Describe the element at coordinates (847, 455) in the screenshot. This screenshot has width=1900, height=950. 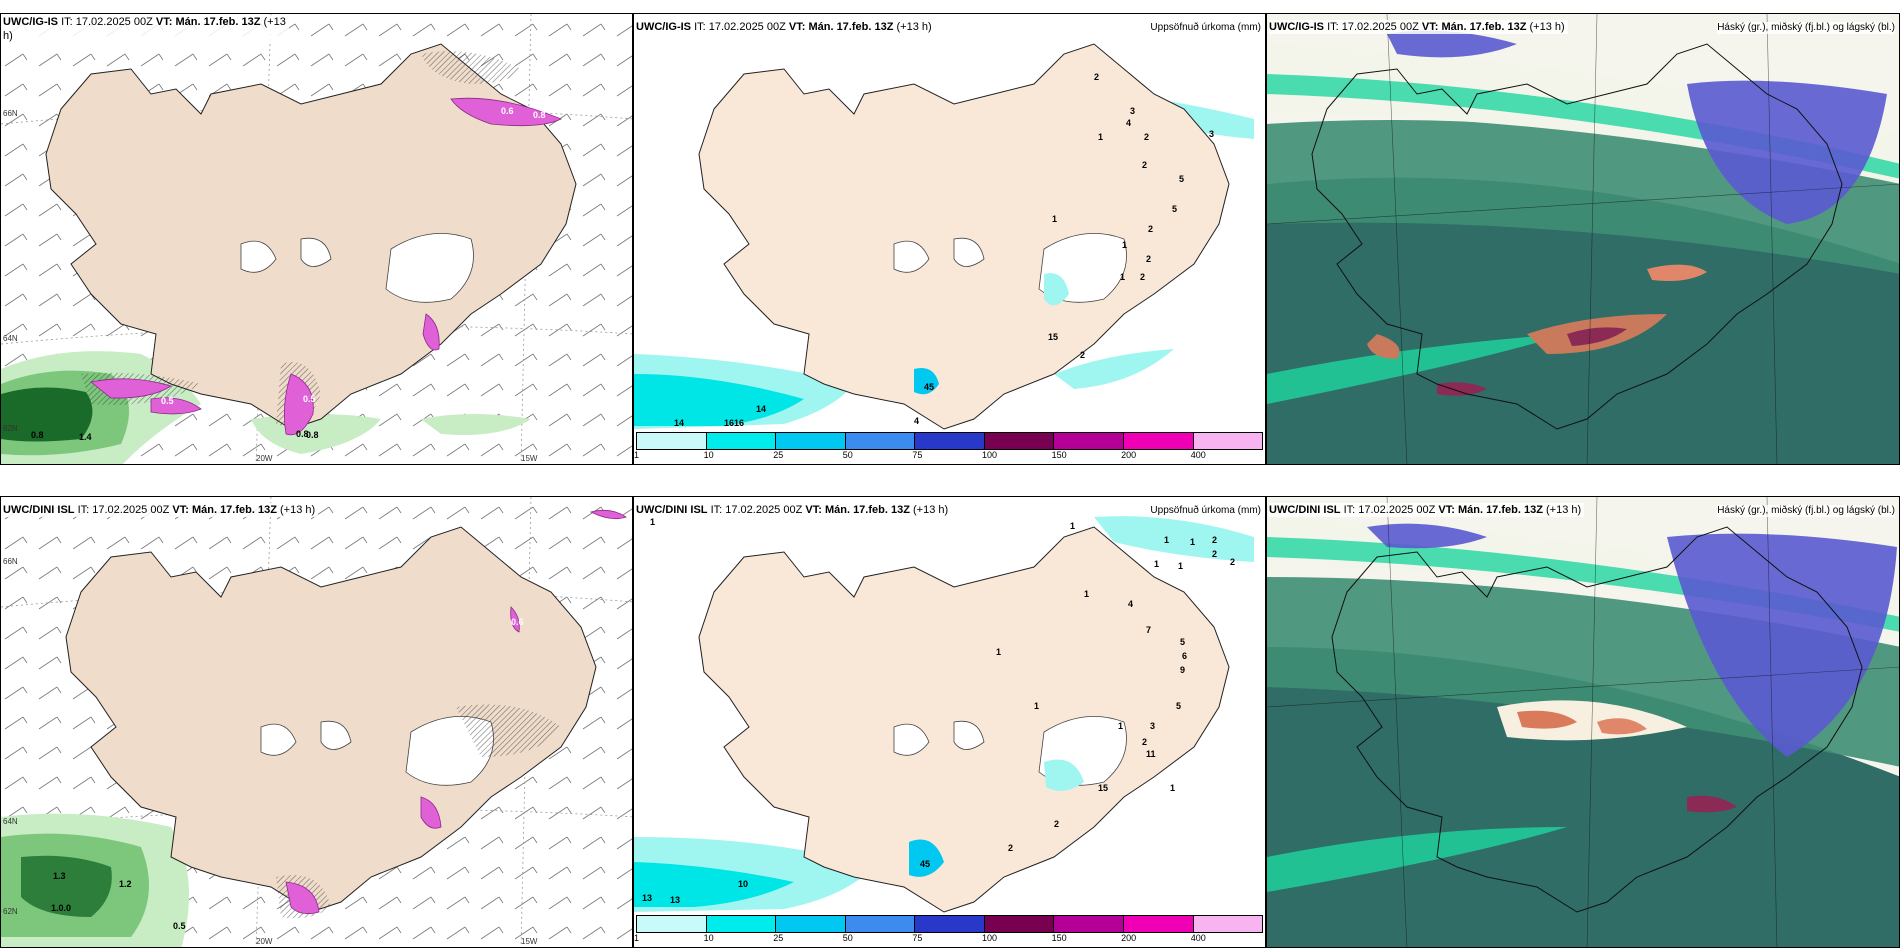
I see `colorbar-tick: 50` at that location.